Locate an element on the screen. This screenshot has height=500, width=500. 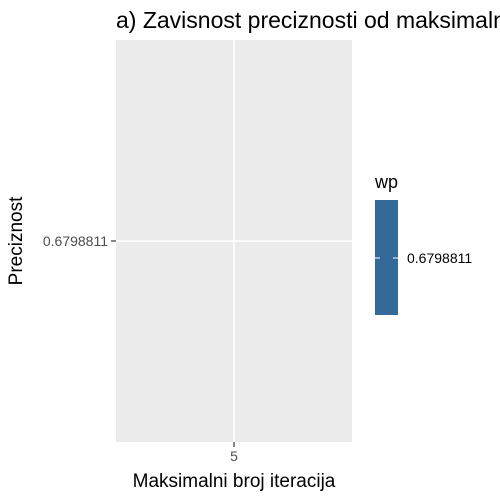
legend-label: 0.6798811 is located at coordinates (439, 258).